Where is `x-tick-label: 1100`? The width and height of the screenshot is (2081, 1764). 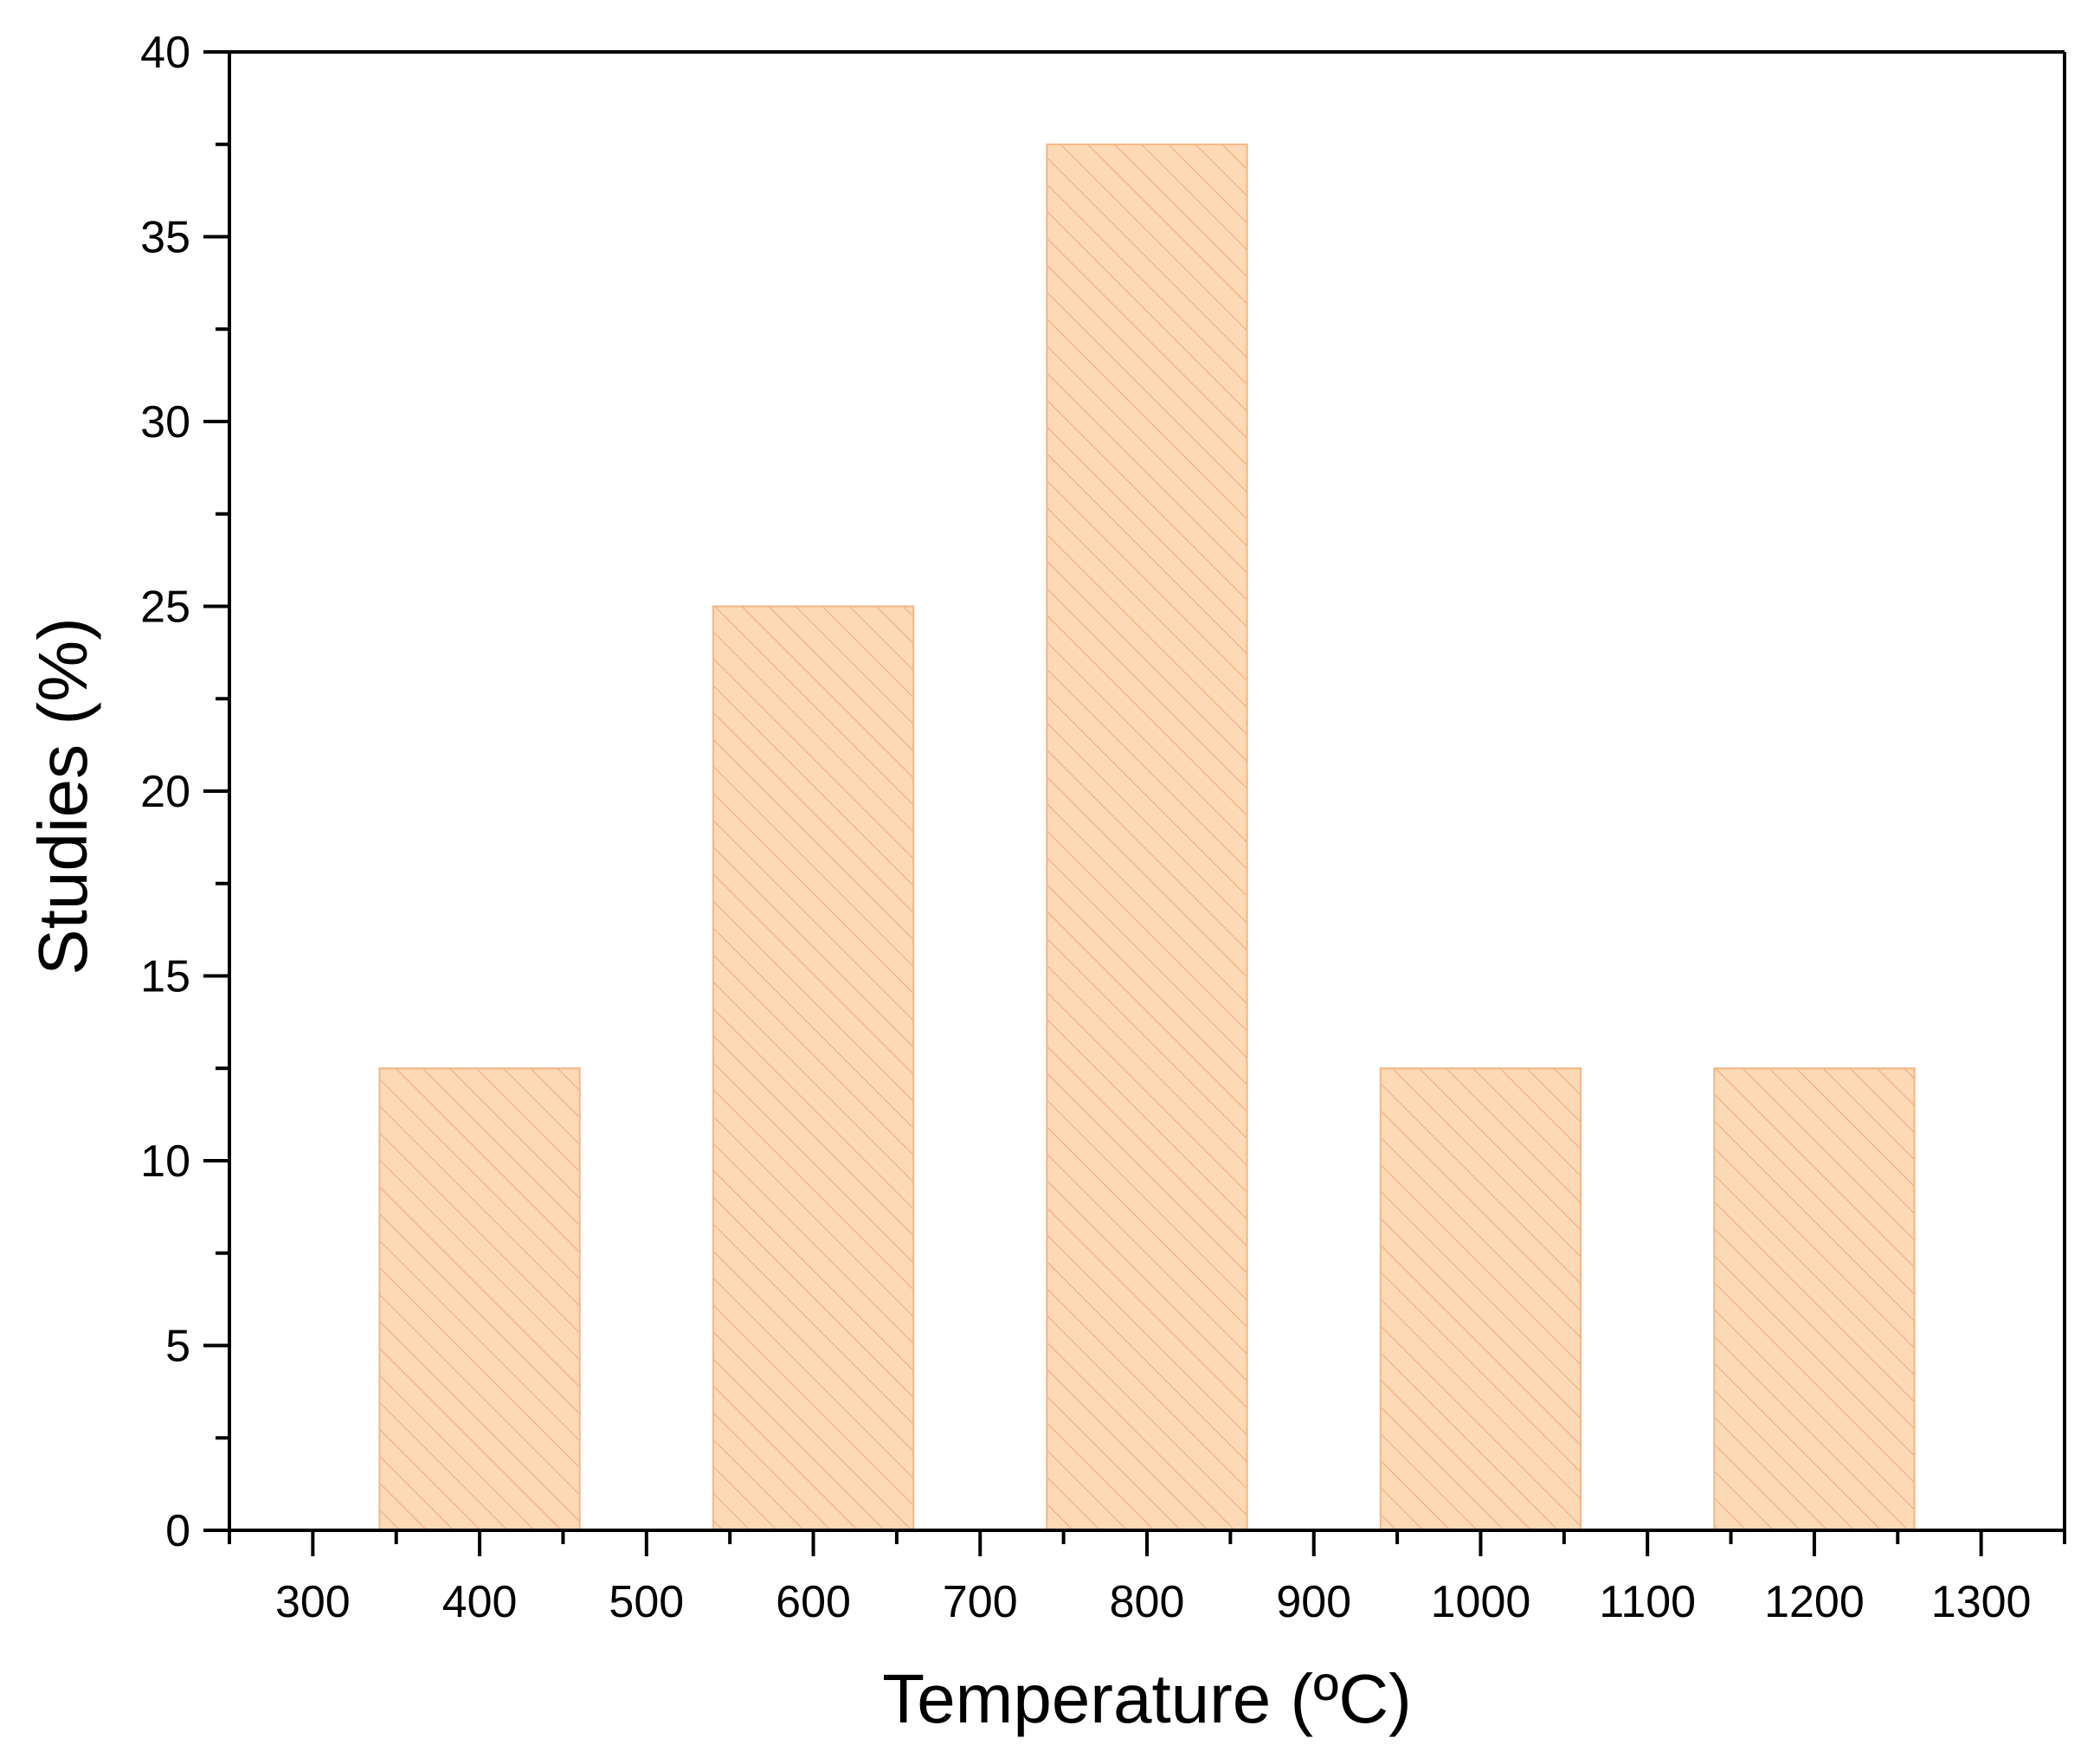
x-tick-label: 1100 is located at coordinates (1647, 1602).